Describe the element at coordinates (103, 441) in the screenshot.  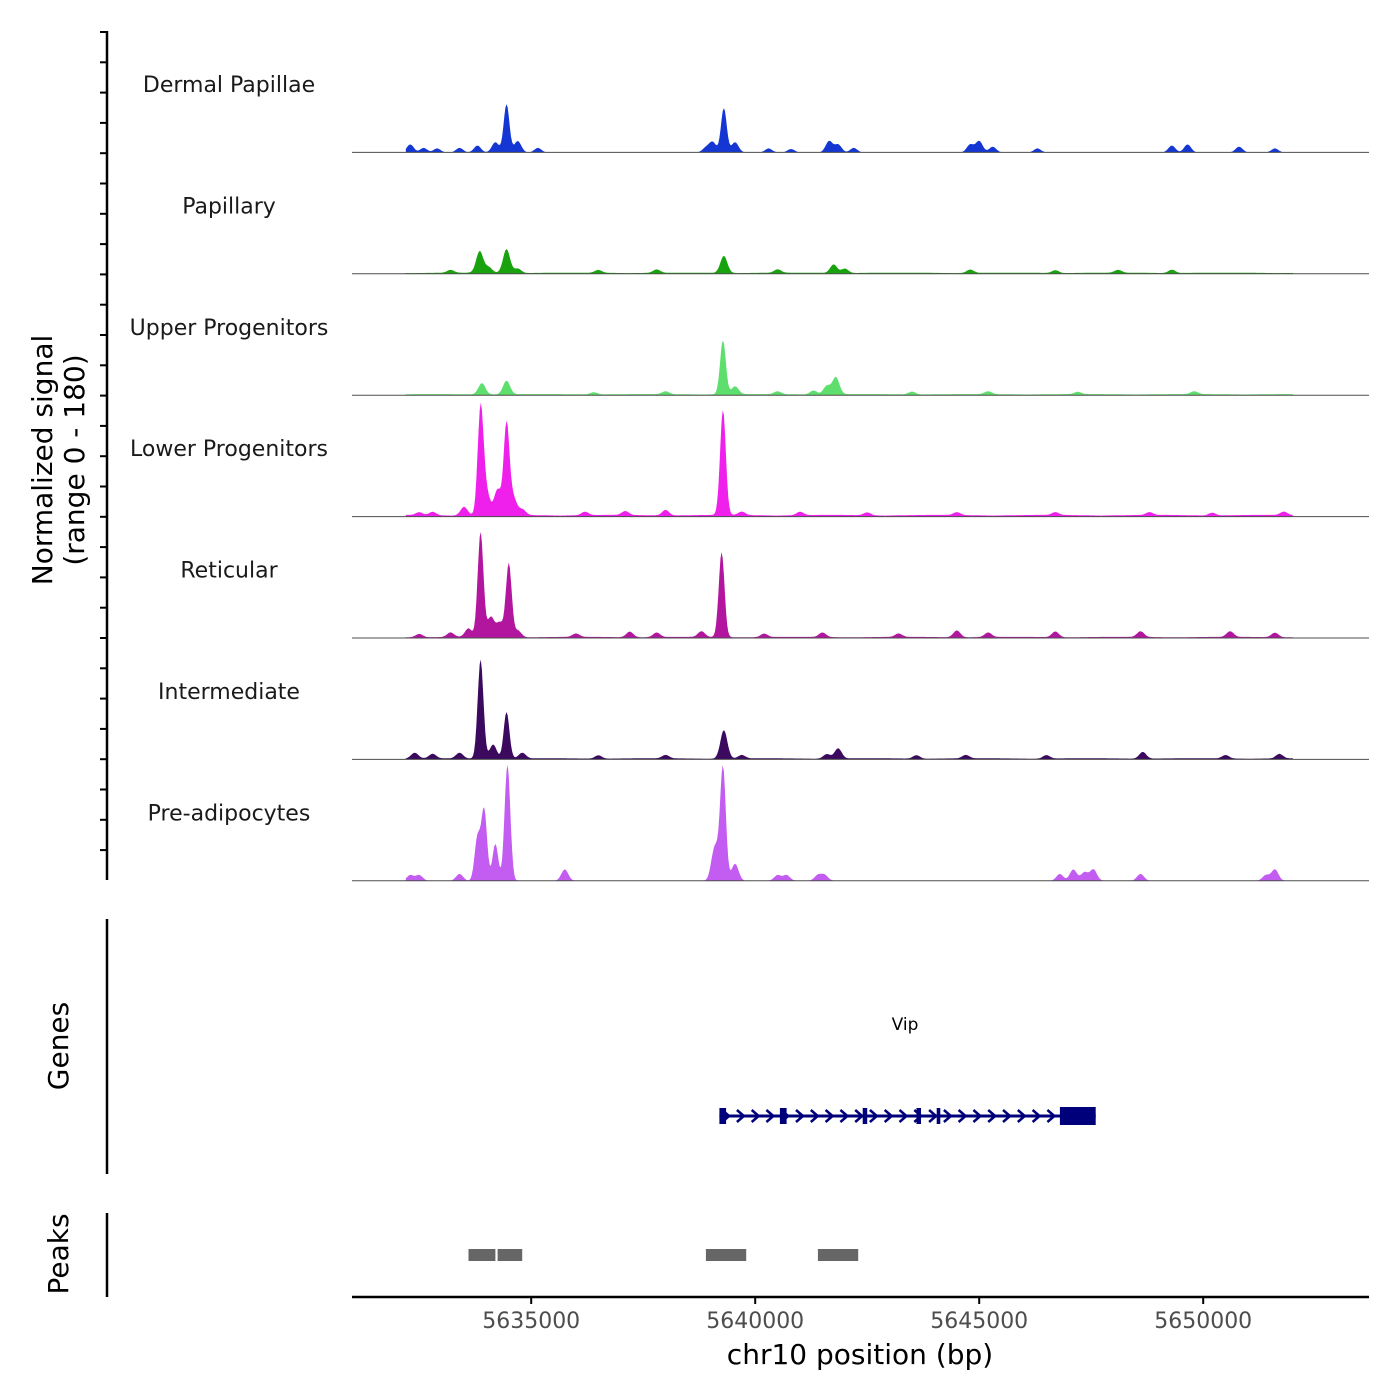
I see `signal-y-ticks` at that location.